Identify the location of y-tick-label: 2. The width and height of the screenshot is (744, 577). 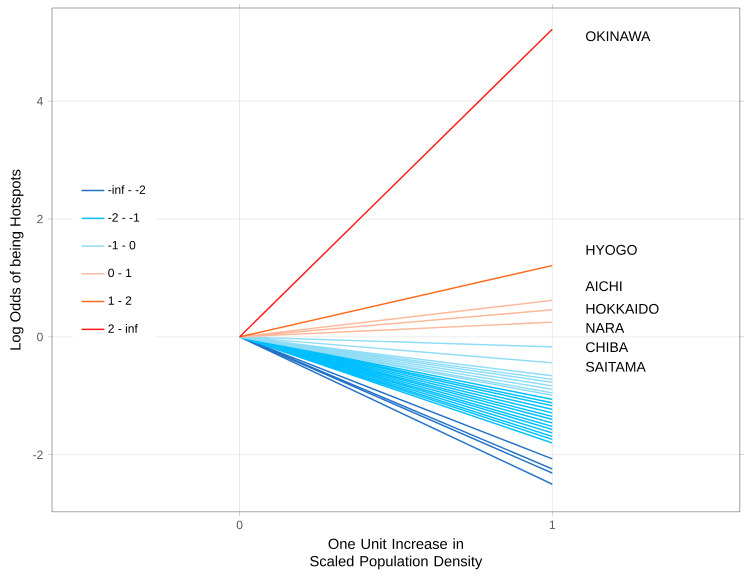
(40, 219).